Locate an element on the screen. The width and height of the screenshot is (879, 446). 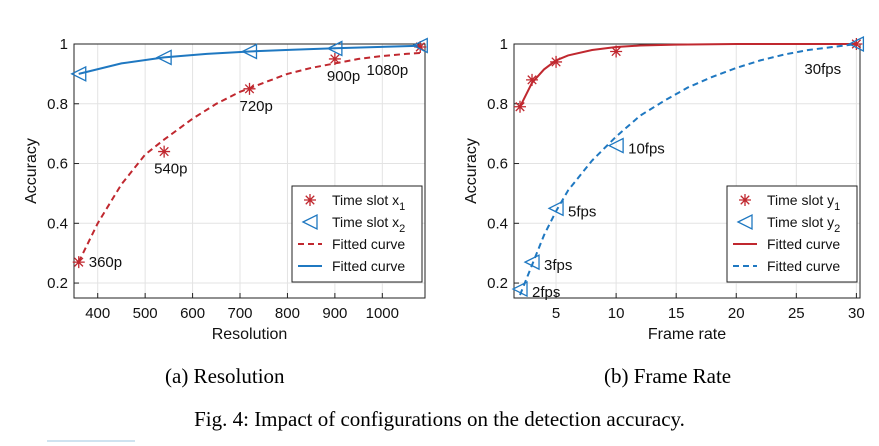
subcaption-resolution: (a) Resolution is located at coordinates (225, 376).